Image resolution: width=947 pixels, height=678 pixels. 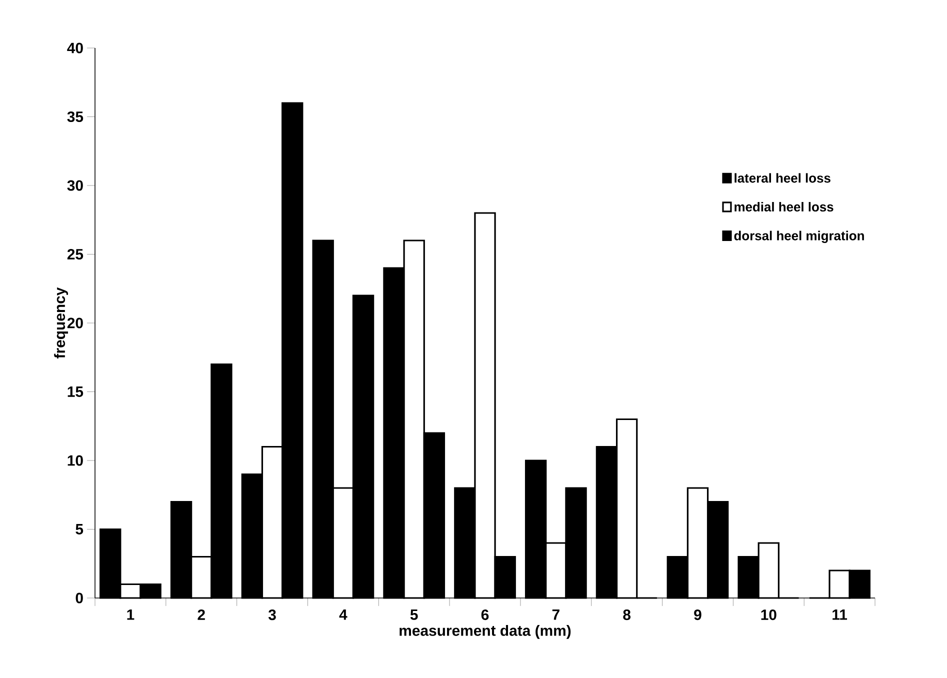 I want to click on y-tick-label: 15, so click(x=76, y=391).